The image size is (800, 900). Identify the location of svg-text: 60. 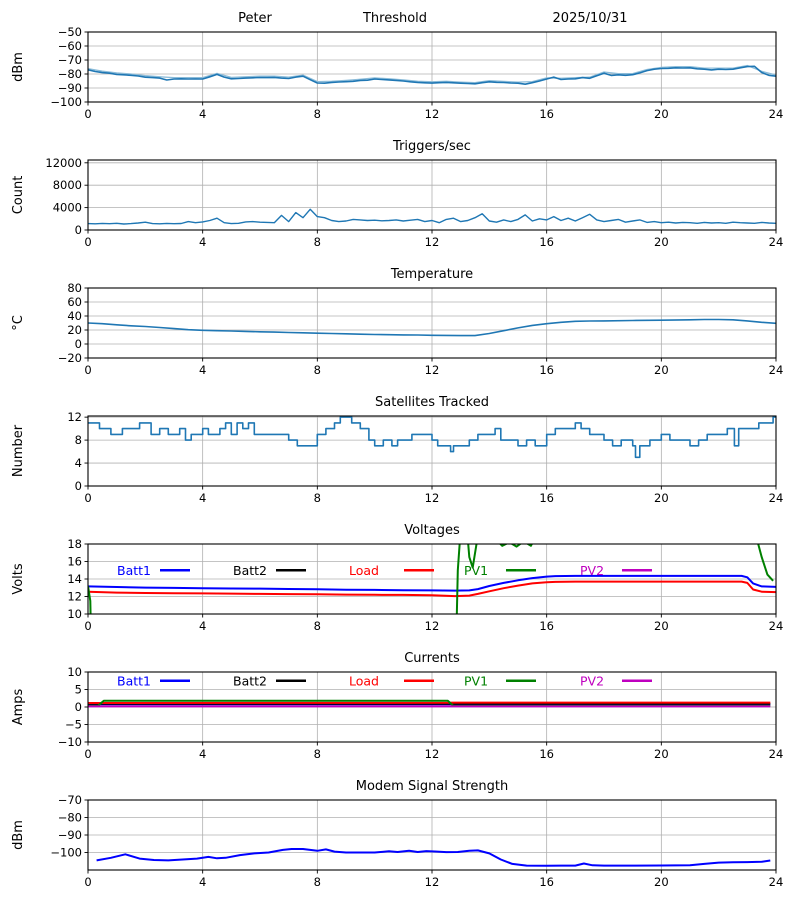
(74, 302).